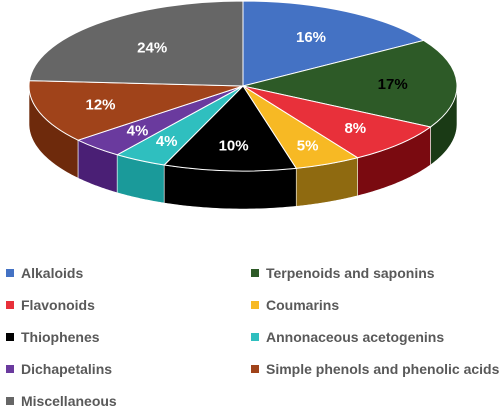 This screenshot has height=417, width=500. I want to click on pie-slice-miscellaneous, so click(136, 43).